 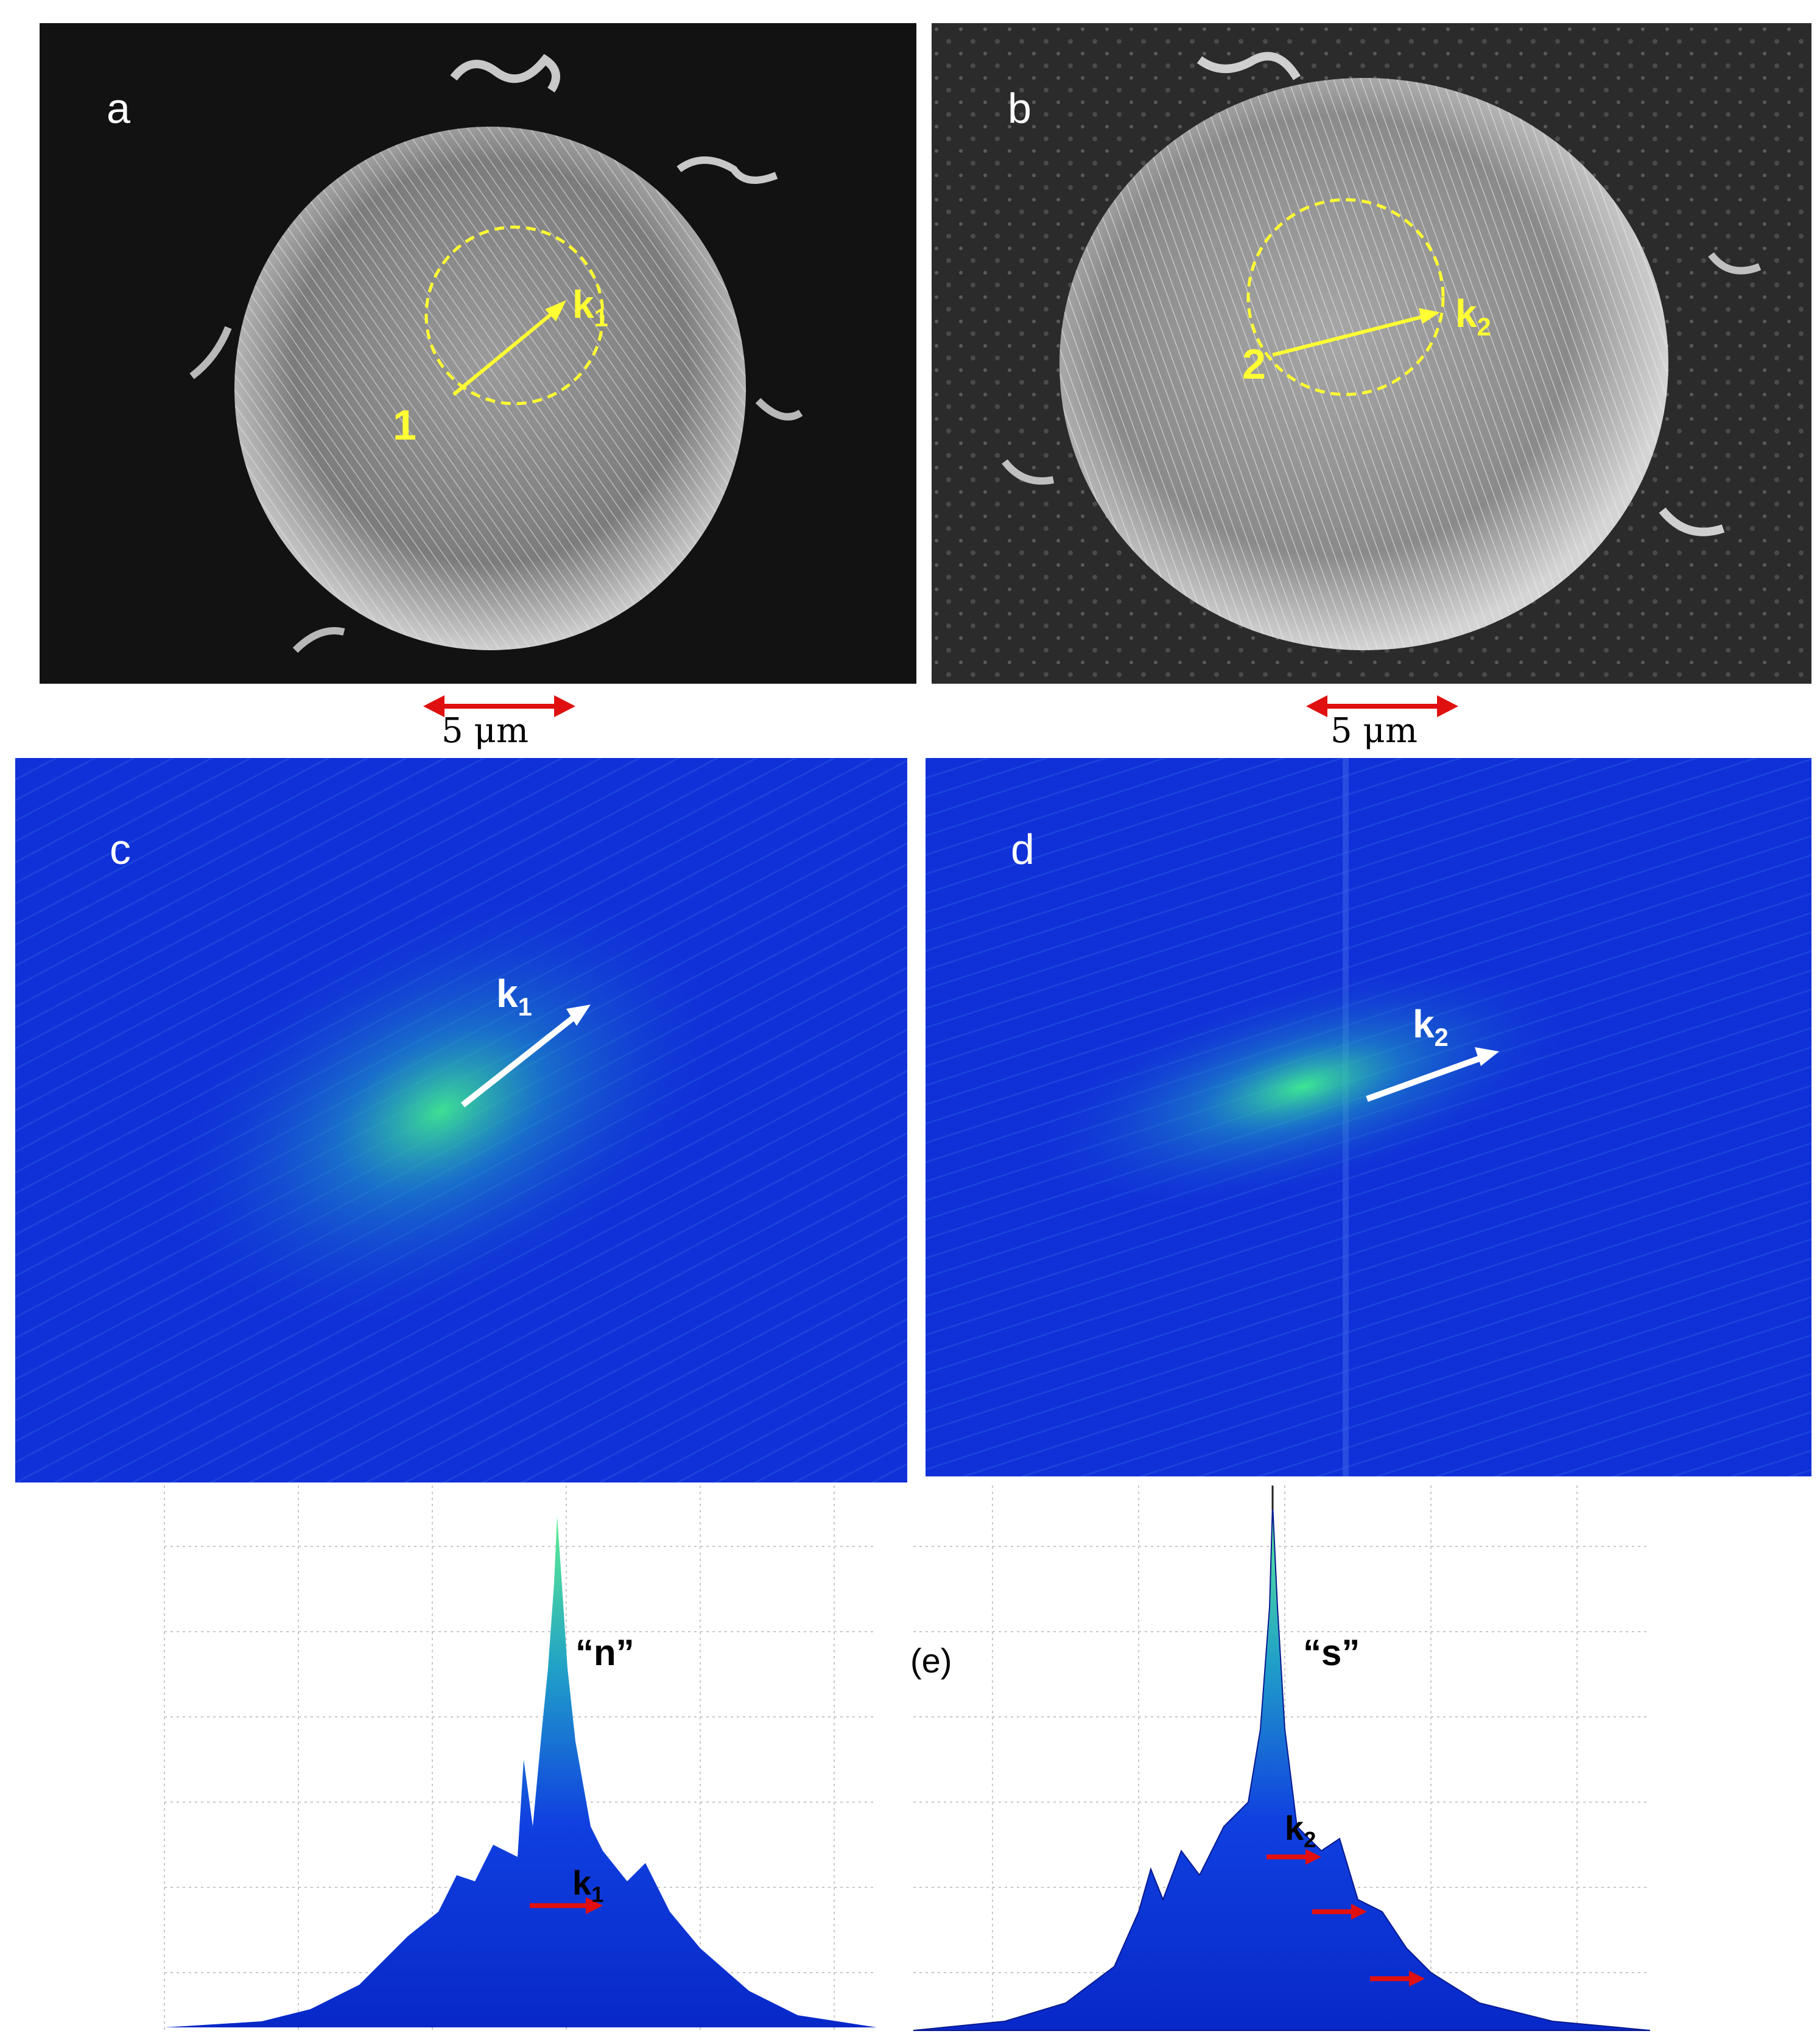 What do you see at coordinates (588, 1885) in the screenshot?
I see `profile-vector-label-k1: k1` at bounding box center [588, 1885].